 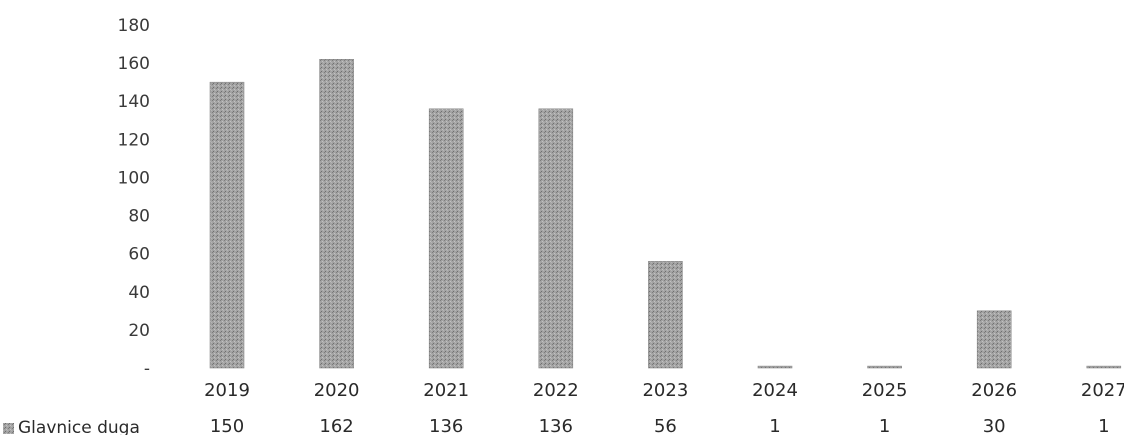 I want to click on x-tick-label: 2020, so click(x=337, y=390).